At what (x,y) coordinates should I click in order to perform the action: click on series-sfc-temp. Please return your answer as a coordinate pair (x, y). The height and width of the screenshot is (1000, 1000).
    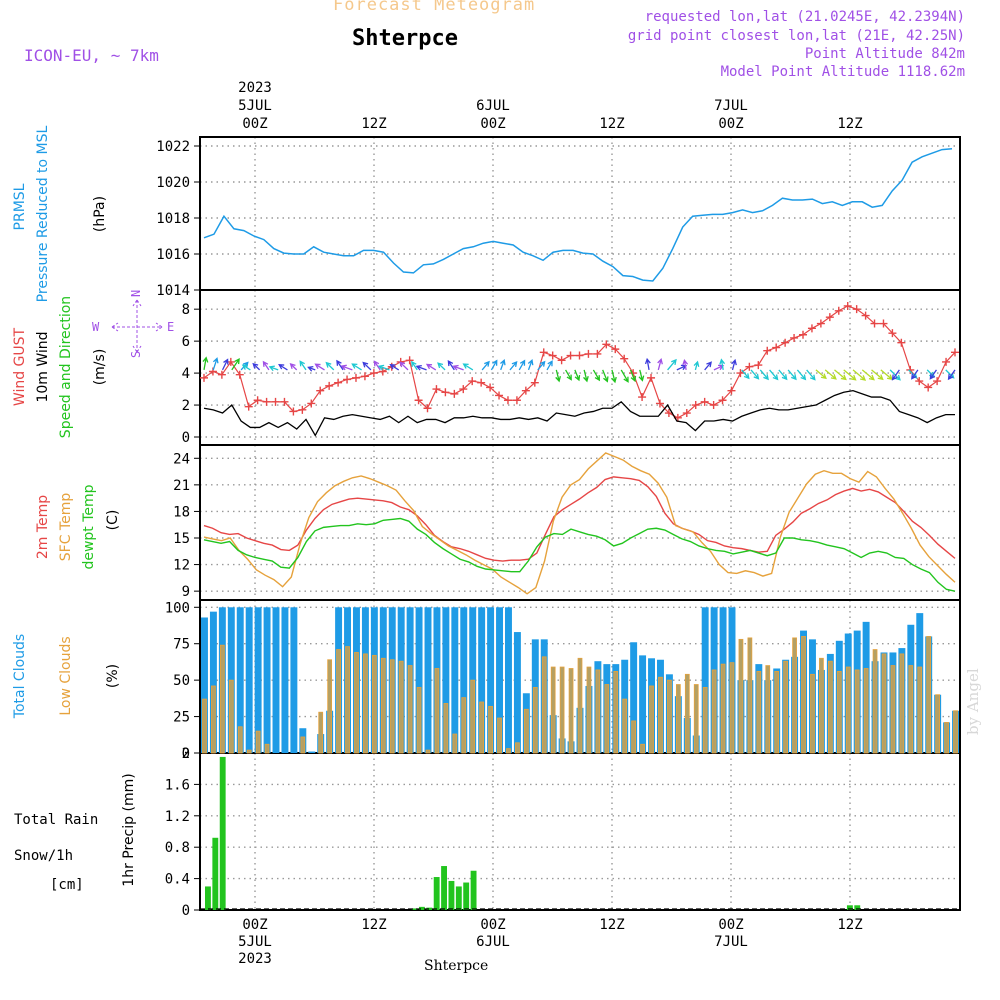
    Looking at the image, I should click on (579, 523).